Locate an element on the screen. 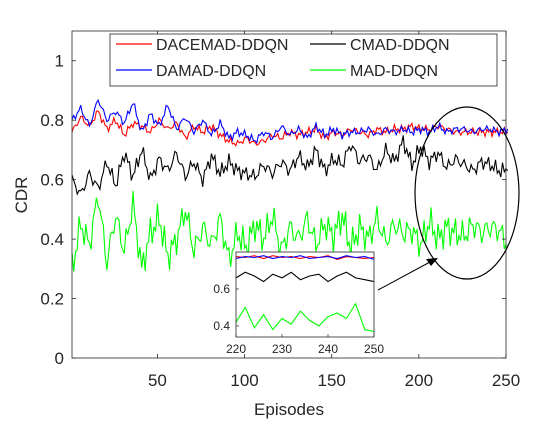 The image size is (560, 425). legend-label-cmad-ddqn: CMAD-DDQN is located at coordinates (400, 45).